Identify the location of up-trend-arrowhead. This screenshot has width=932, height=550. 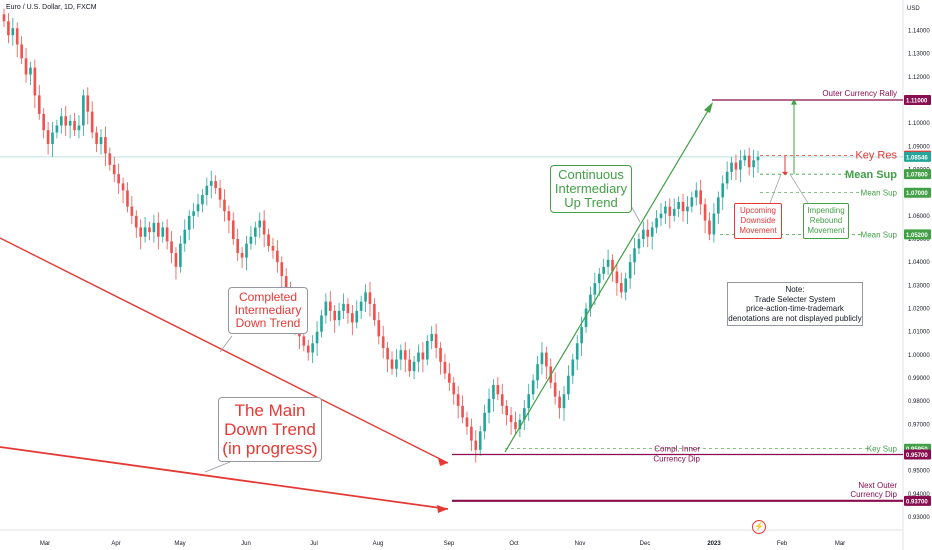
(708, 107).